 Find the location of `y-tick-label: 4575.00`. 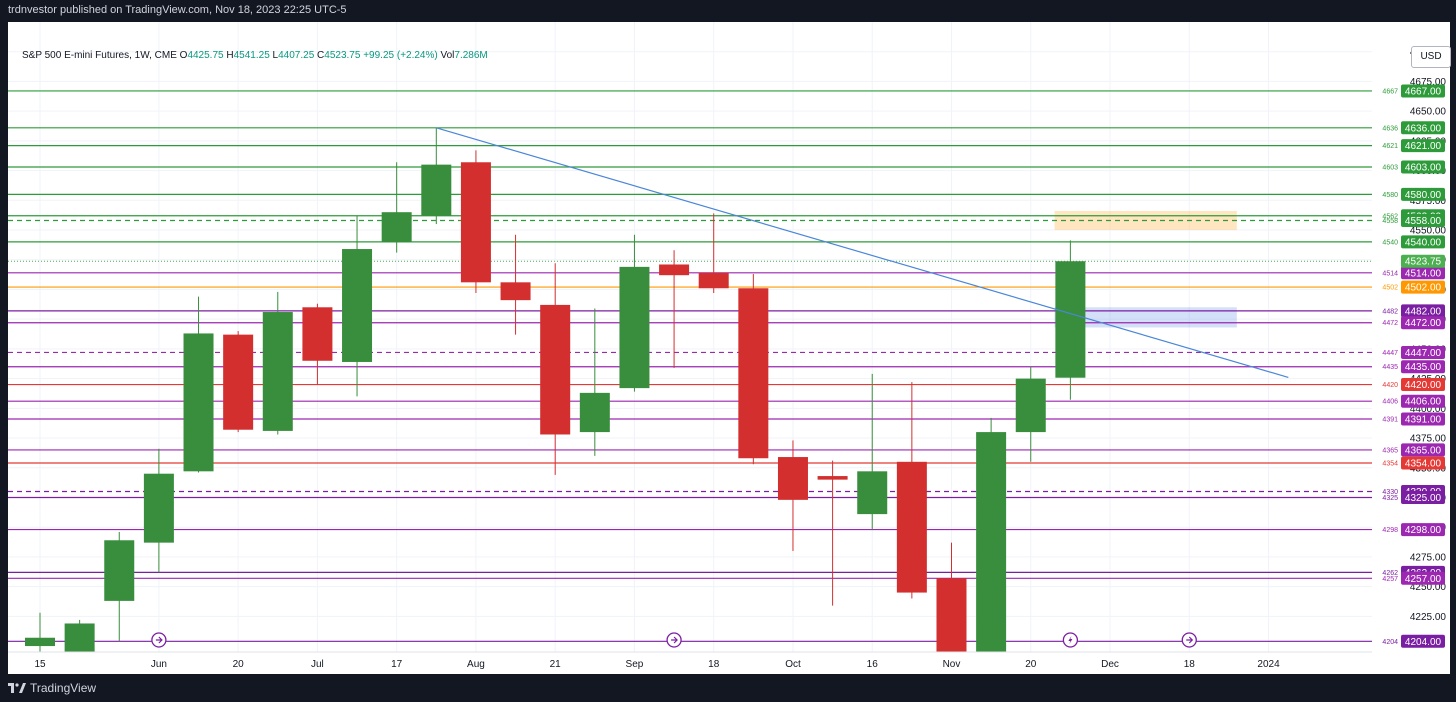

y-tick-label: 4575.00 is located at coordinates (1428, 201).